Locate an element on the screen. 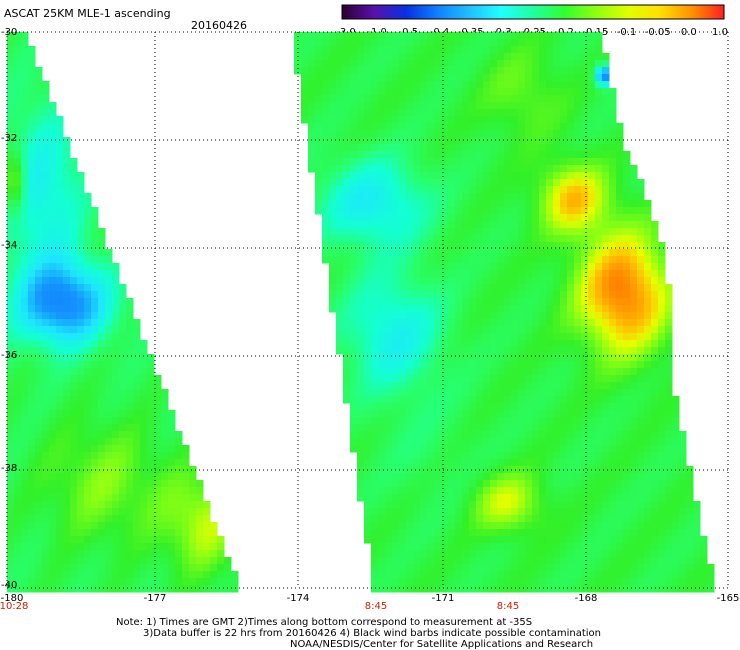  color-scale-tick-label: -0.05 is located at coordinates (658, 32).